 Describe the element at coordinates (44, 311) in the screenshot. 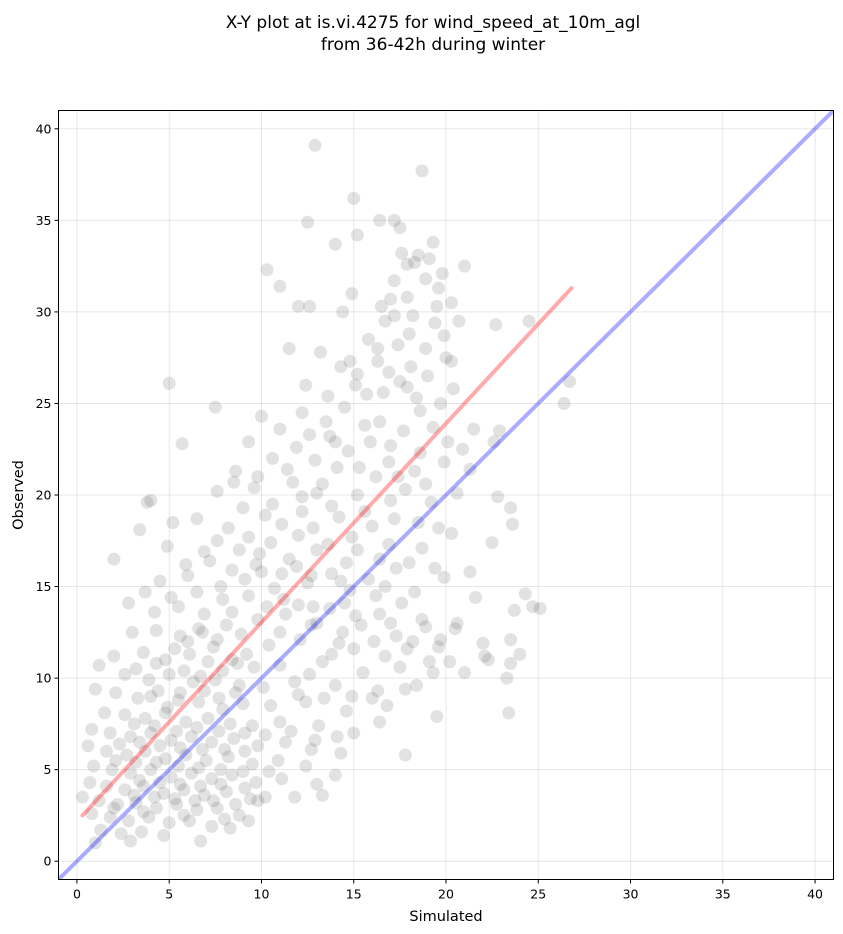

I see `y-tick-label: 30` at that location.